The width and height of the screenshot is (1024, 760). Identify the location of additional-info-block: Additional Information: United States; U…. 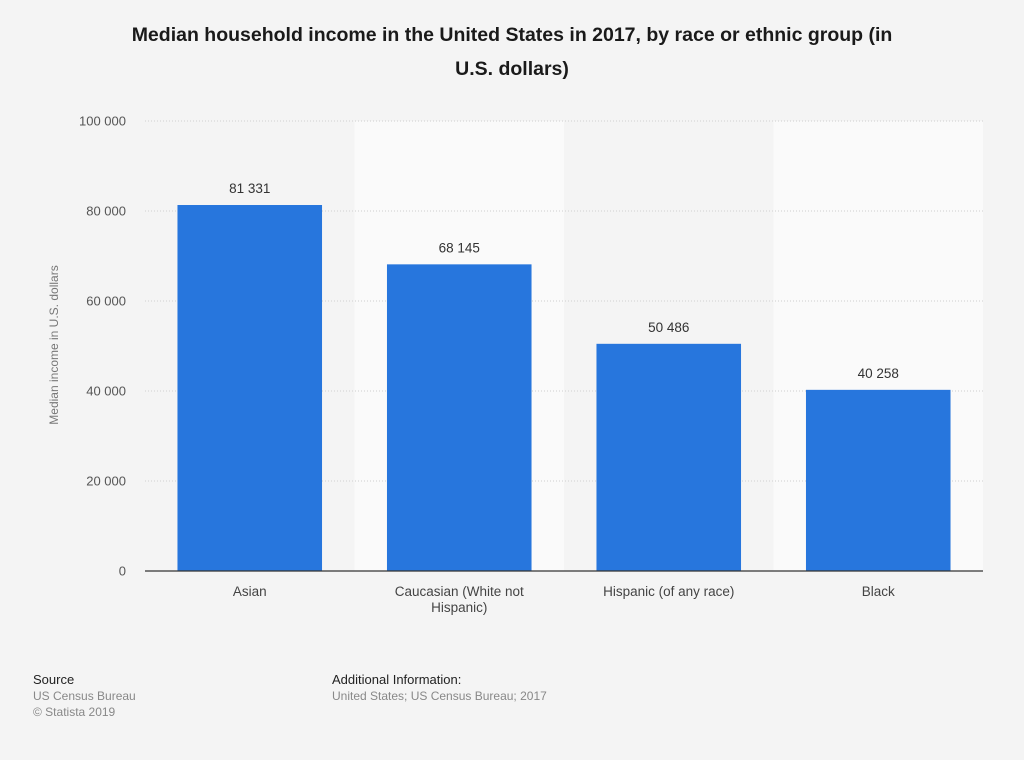
(439, 688).